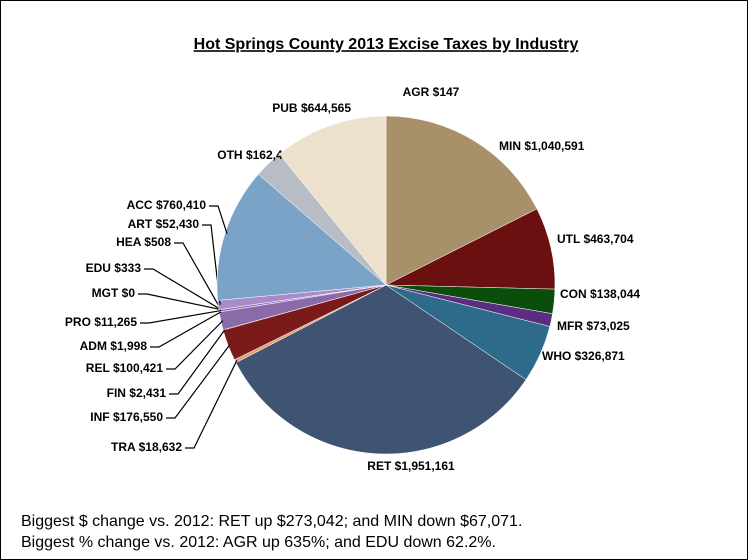  Describe the element at coordinates (116, 393) in the screenshot. I see `slice-category: FIN` at that location.